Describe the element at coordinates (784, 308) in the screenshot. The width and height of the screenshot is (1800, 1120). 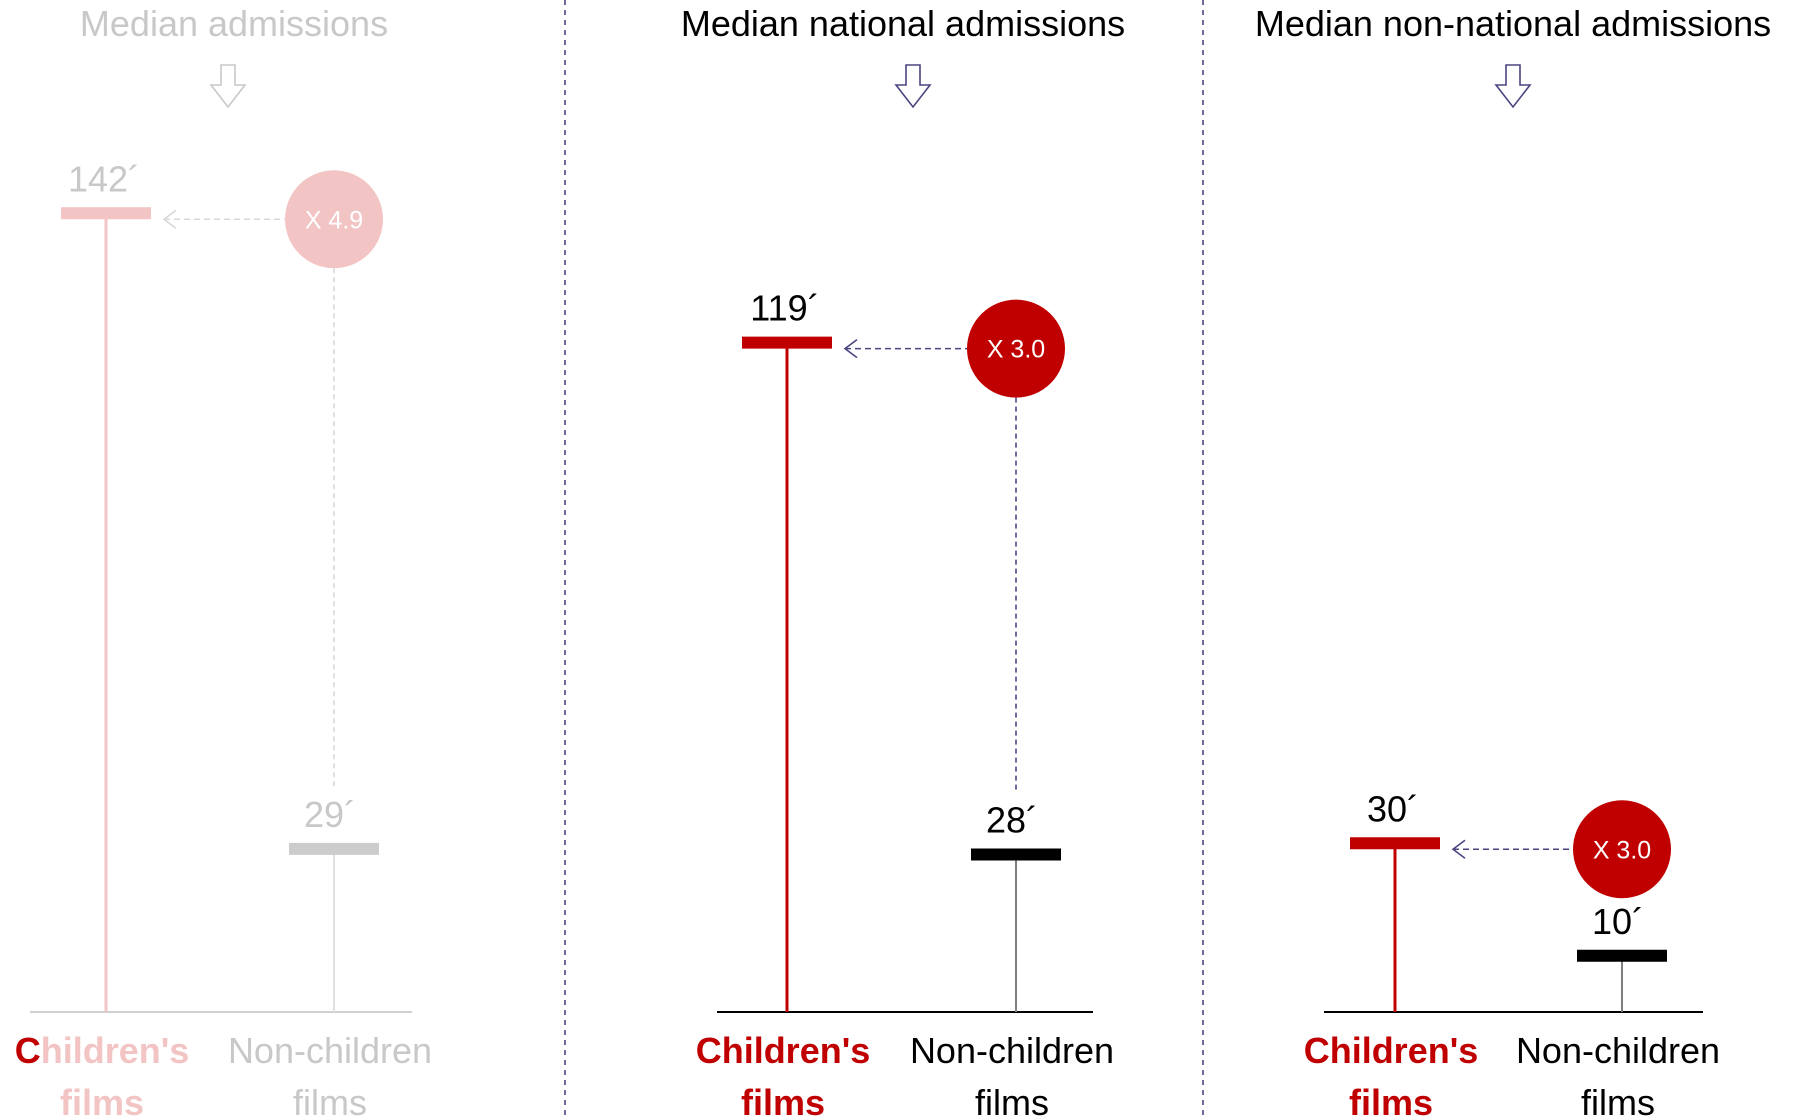
I see `value-label-children: 119´` at that location.